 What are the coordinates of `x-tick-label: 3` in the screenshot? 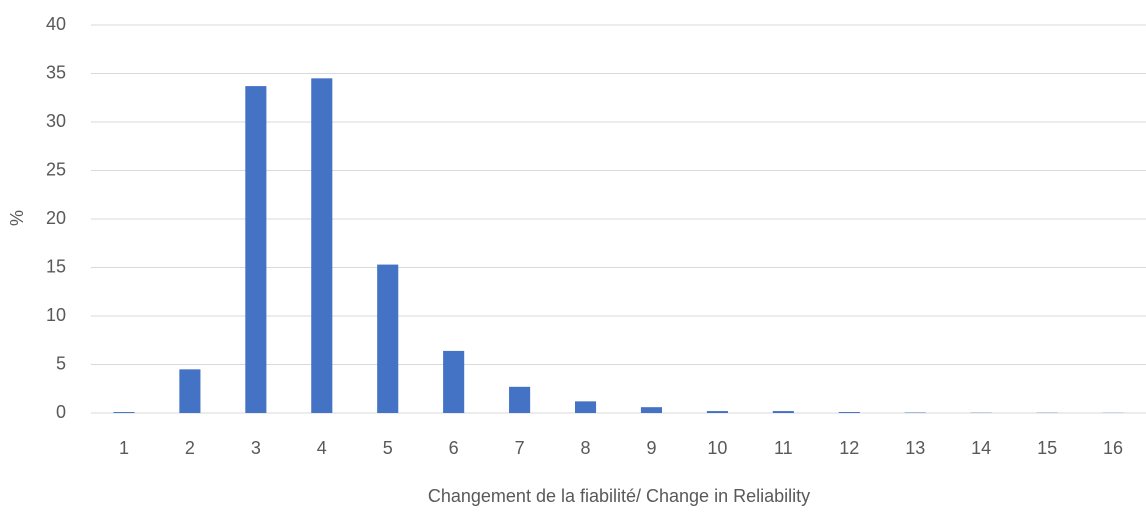 It's located at (256, 448).